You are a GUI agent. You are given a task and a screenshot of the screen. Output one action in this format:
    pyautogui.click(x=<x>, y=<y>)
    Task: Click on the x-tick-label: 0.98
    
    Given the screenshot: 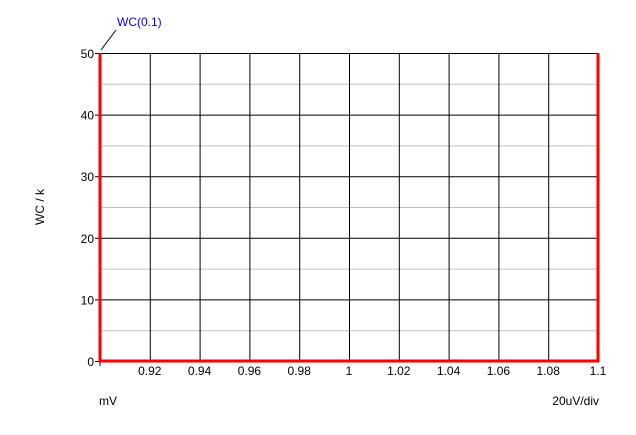 What is the action you would take?
    pyautogui.click(x=300, y=371)
    